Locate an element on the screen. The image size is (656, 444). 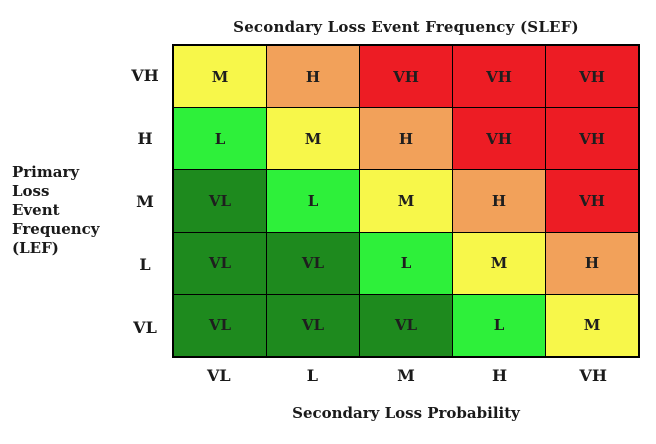
left-title-line: Frequency is located at coordinates (56, 229).